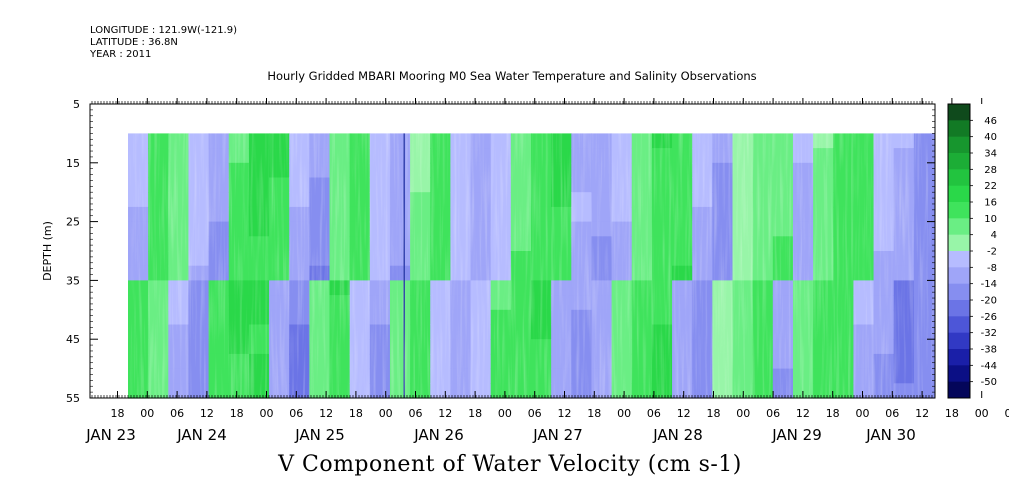 The height and width of the screenshot is (504, 1009). I want to click on y-tick-label: 5, so click(76, 104).